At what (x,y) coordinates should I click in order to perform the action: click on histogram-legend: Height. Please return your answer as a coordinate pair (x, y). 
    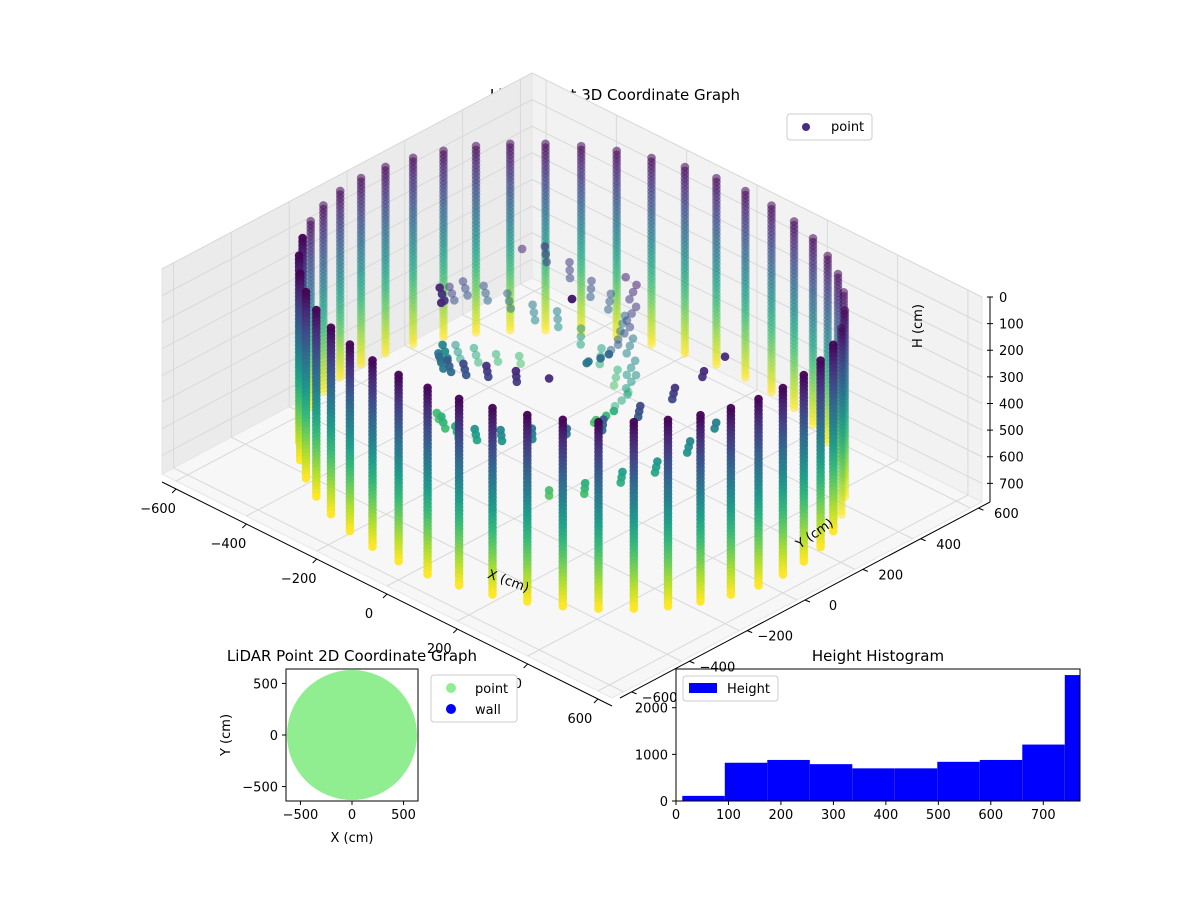
    Looking at the image, I should click on (730, 688).